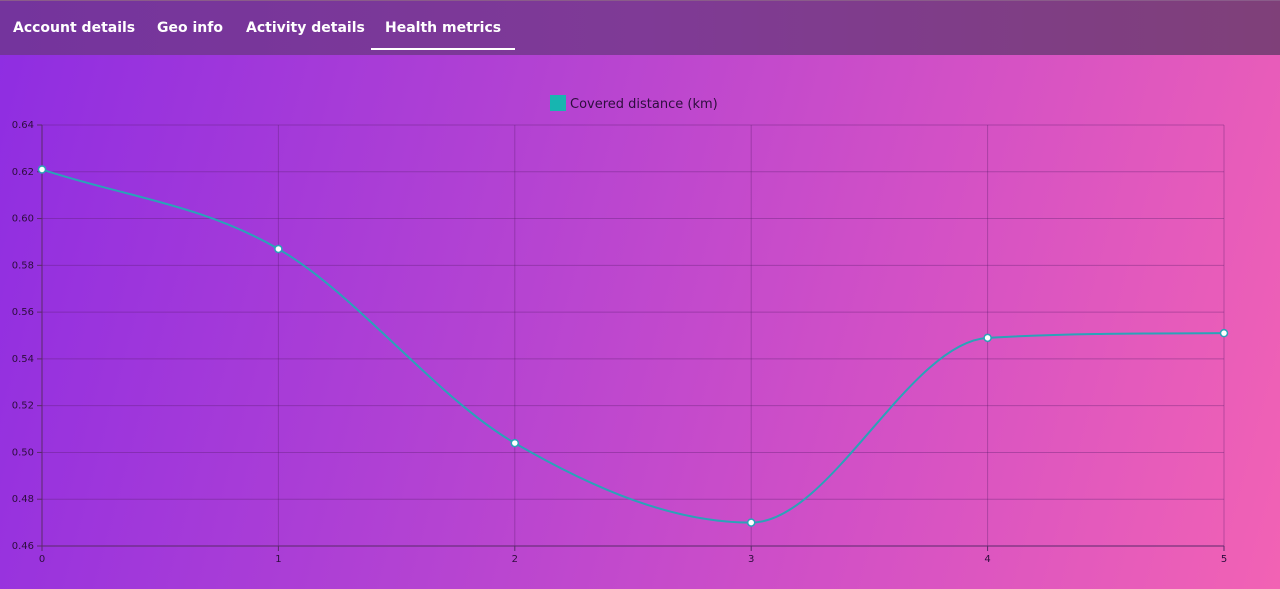 The height and width of the screenshot is (589, 1280). What do you see at coordinates (23, 499) in the screenshot?
I see `y-tick-label: 0.48` at bounding box center [23, 499].